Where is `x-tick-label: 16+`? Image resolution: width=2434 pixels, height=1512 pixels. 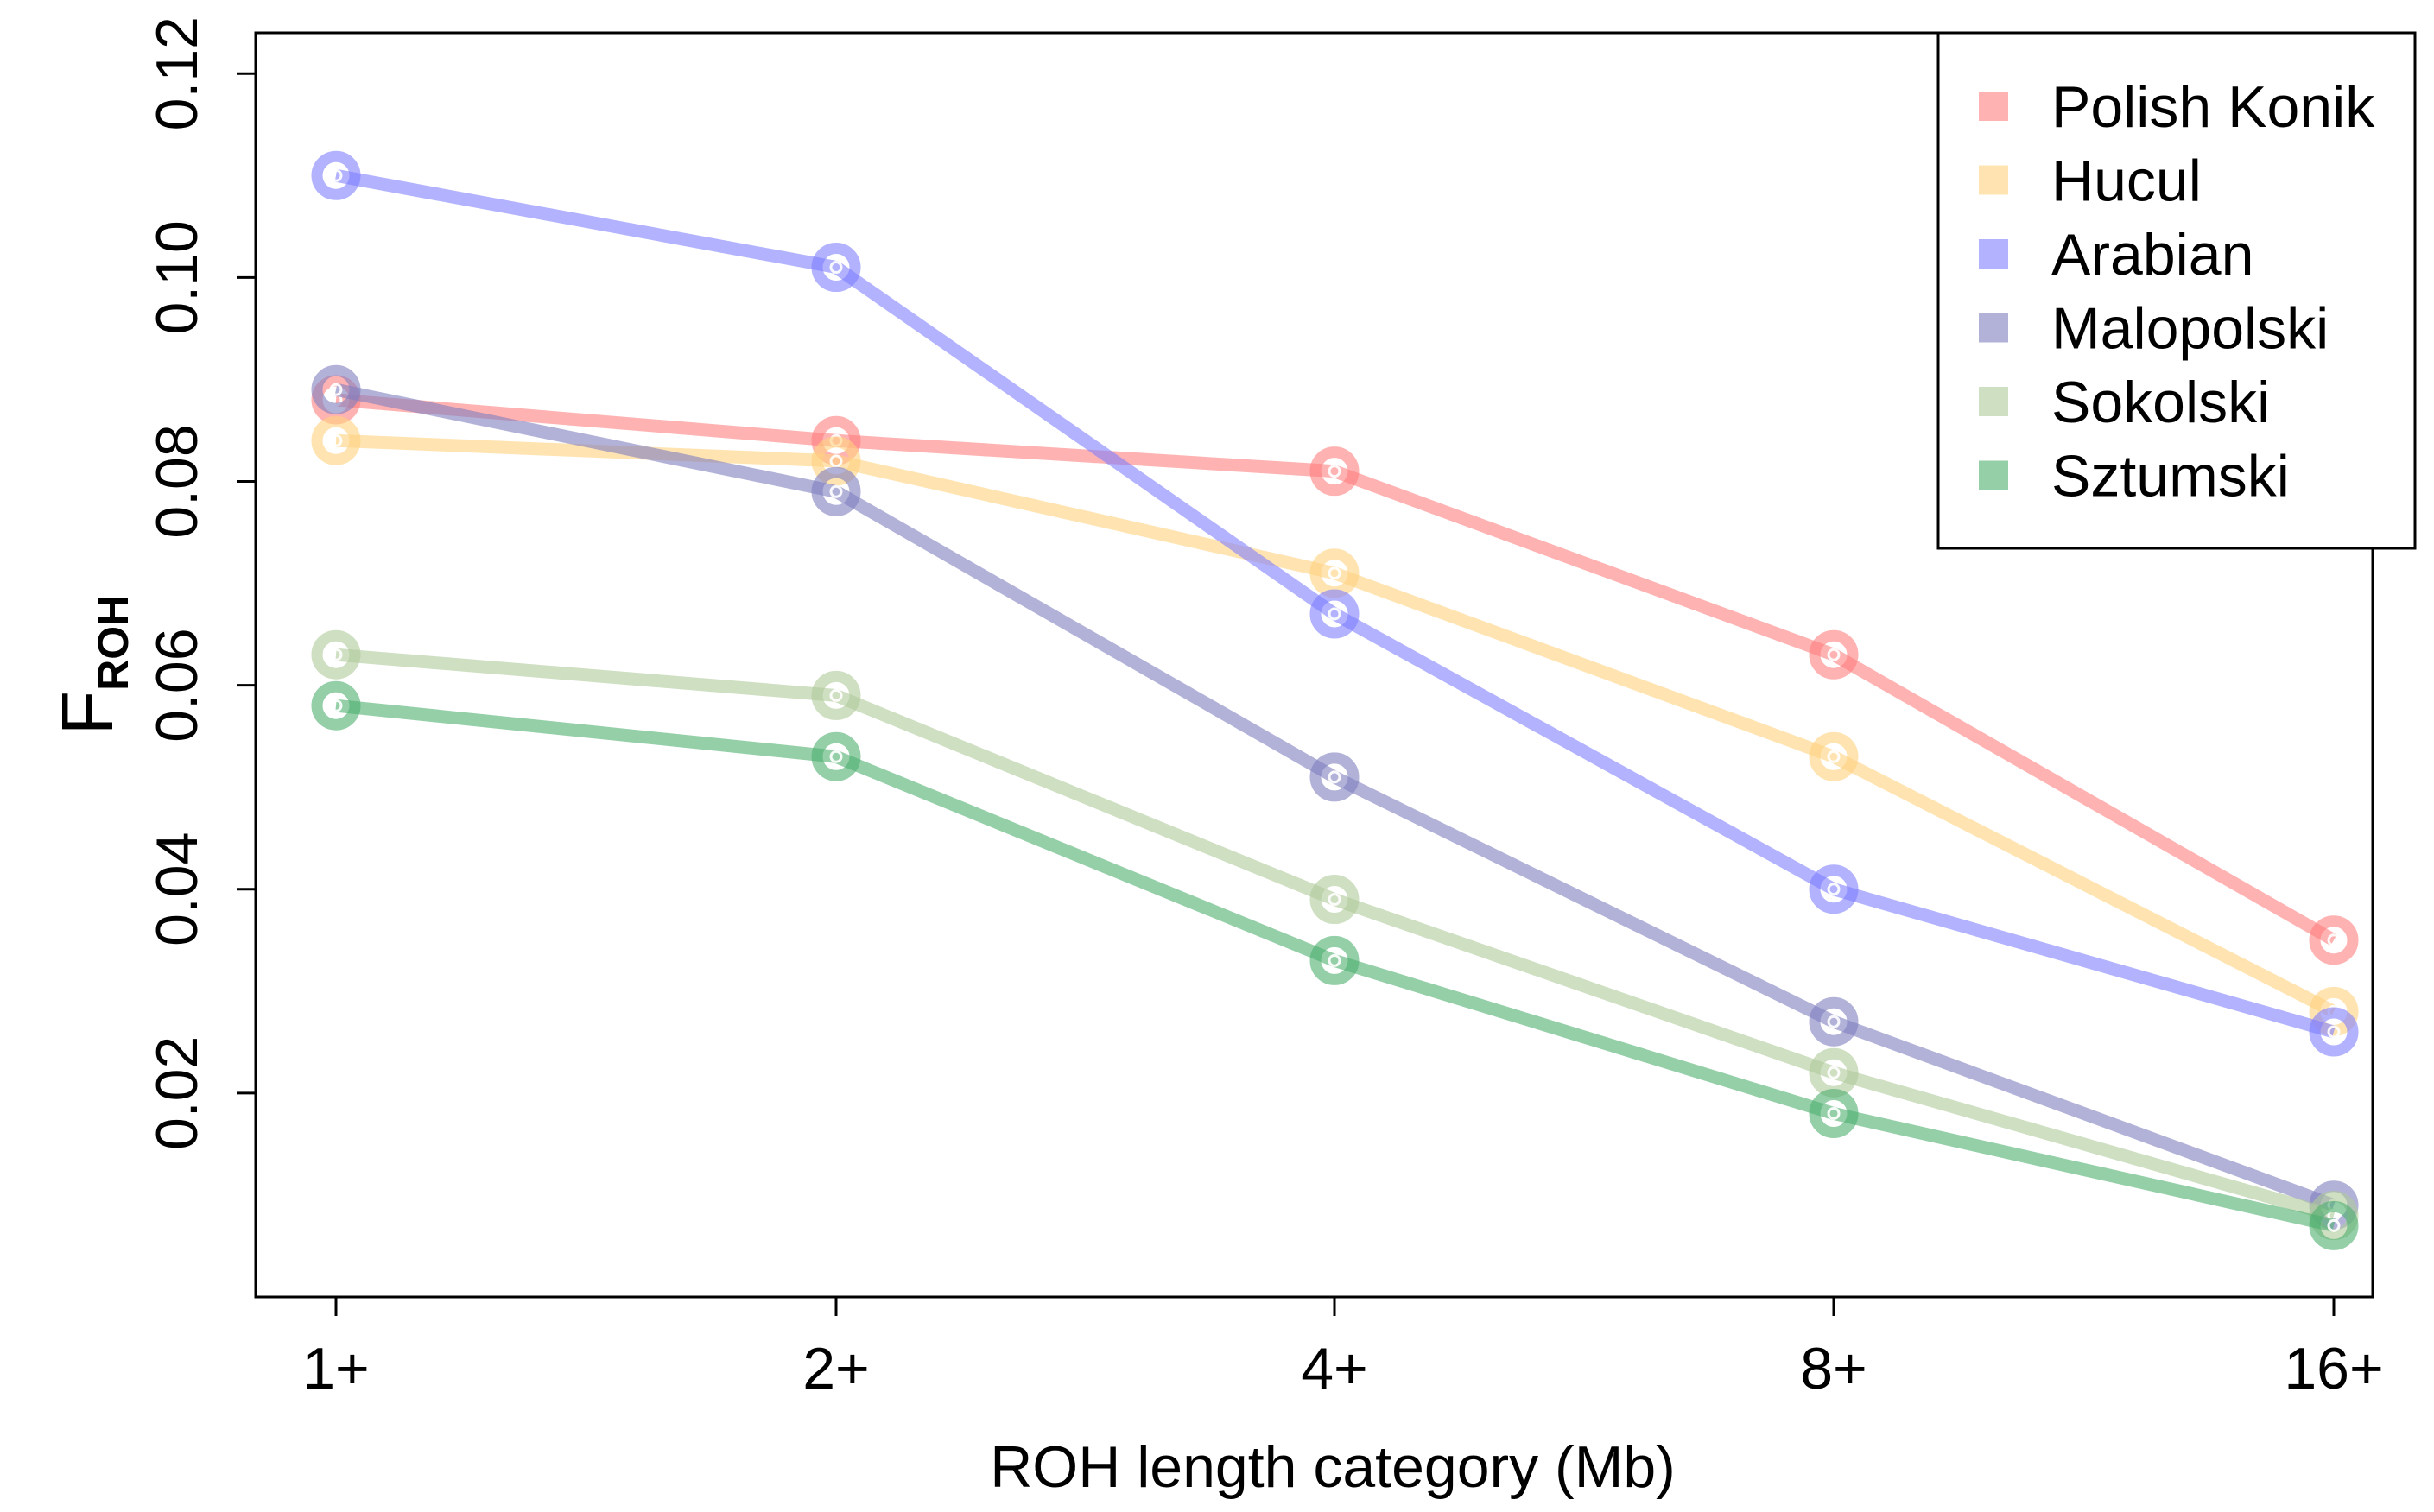 x-tick-label: 16+ is located at coordinates (2333, 1368).